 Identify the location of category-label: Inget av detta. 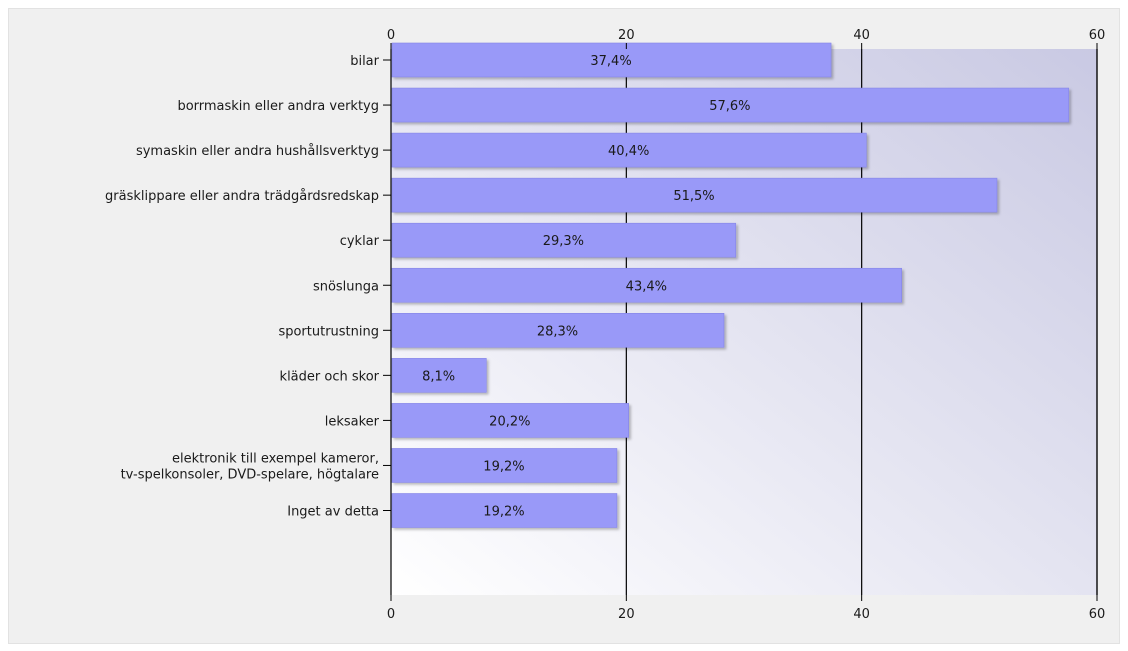
(333, 512).